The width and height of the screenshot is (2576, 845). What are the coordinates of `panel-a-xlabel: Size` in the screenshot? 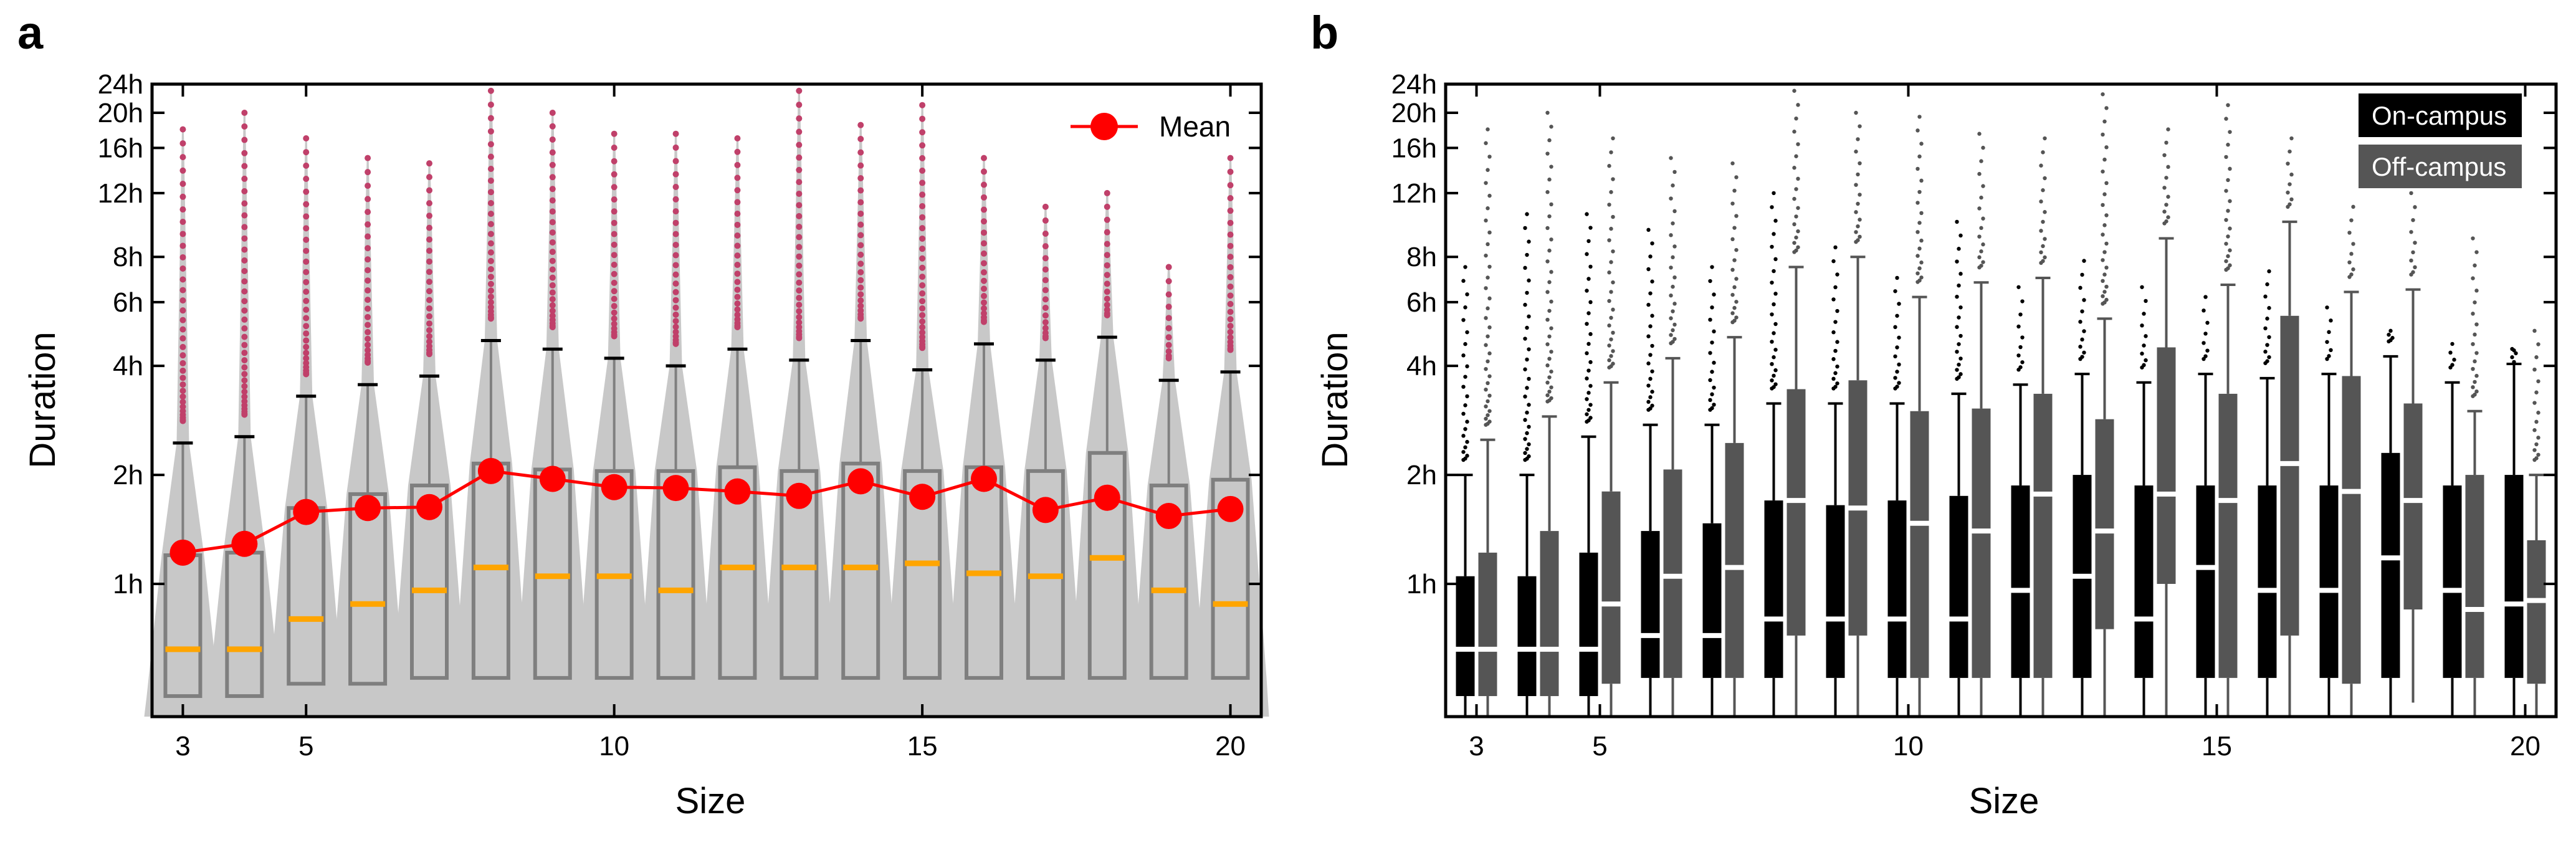 It's located at (710, 801).